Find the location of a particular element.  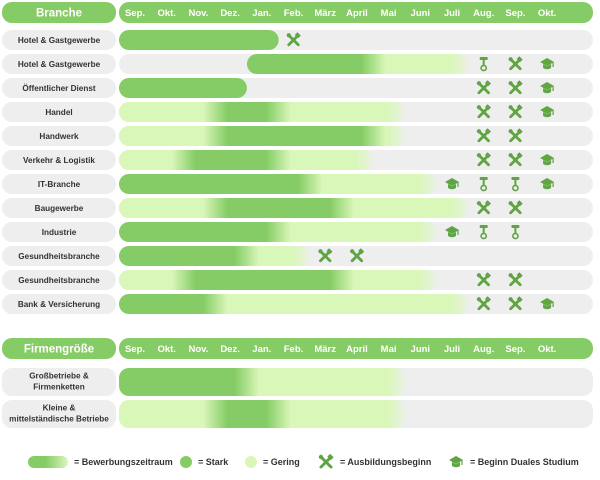

row-label: Öffentlicher Dienst is located at coordinates (59, 88).